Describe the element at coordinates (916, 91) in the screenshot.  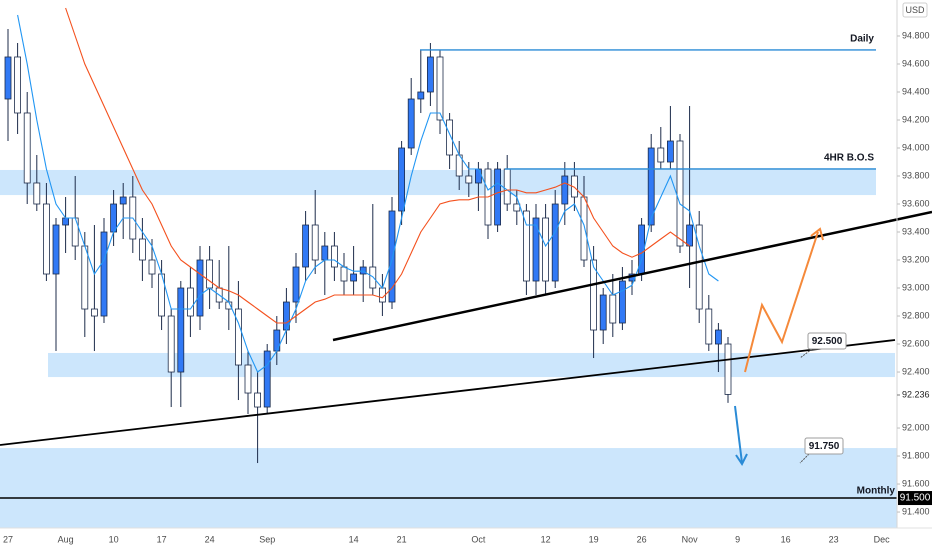
I see `y-tick-label: 94.400` at that location.